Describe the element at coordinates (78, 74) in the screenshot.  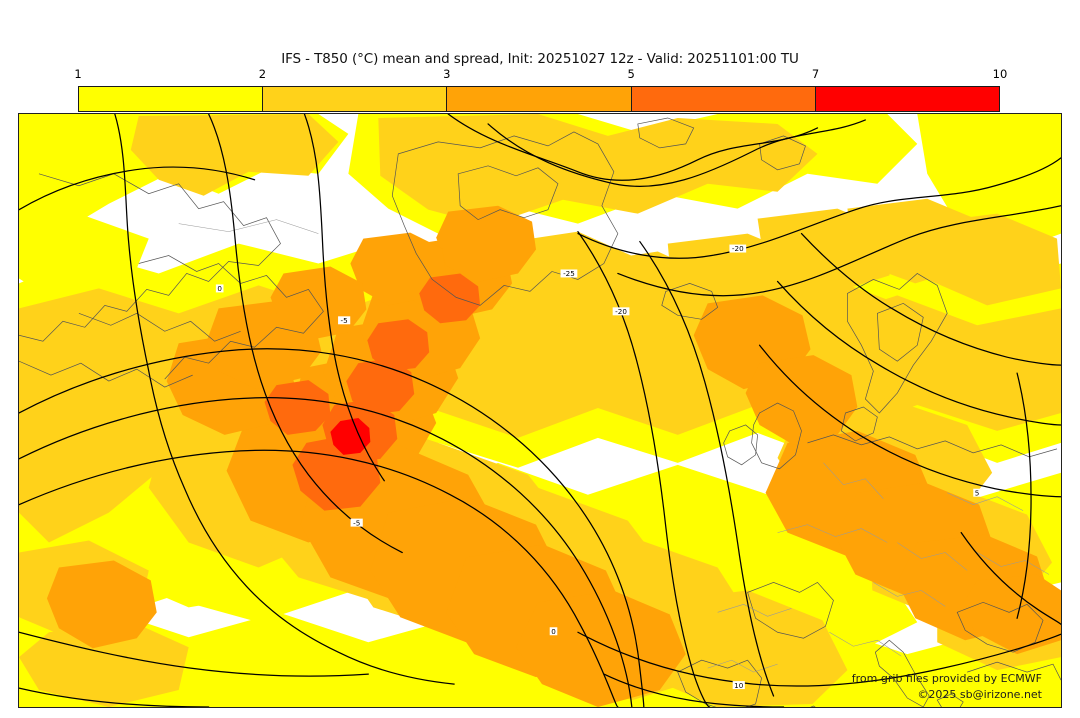
I see `colorbar-tick-1: 1` at that location.